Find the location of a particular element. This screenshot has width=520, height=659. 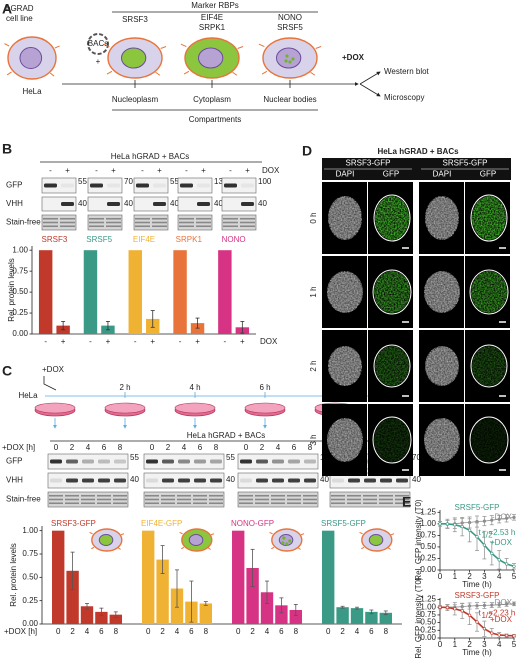

series-label: -DOX is located at coordinates (502, 516).